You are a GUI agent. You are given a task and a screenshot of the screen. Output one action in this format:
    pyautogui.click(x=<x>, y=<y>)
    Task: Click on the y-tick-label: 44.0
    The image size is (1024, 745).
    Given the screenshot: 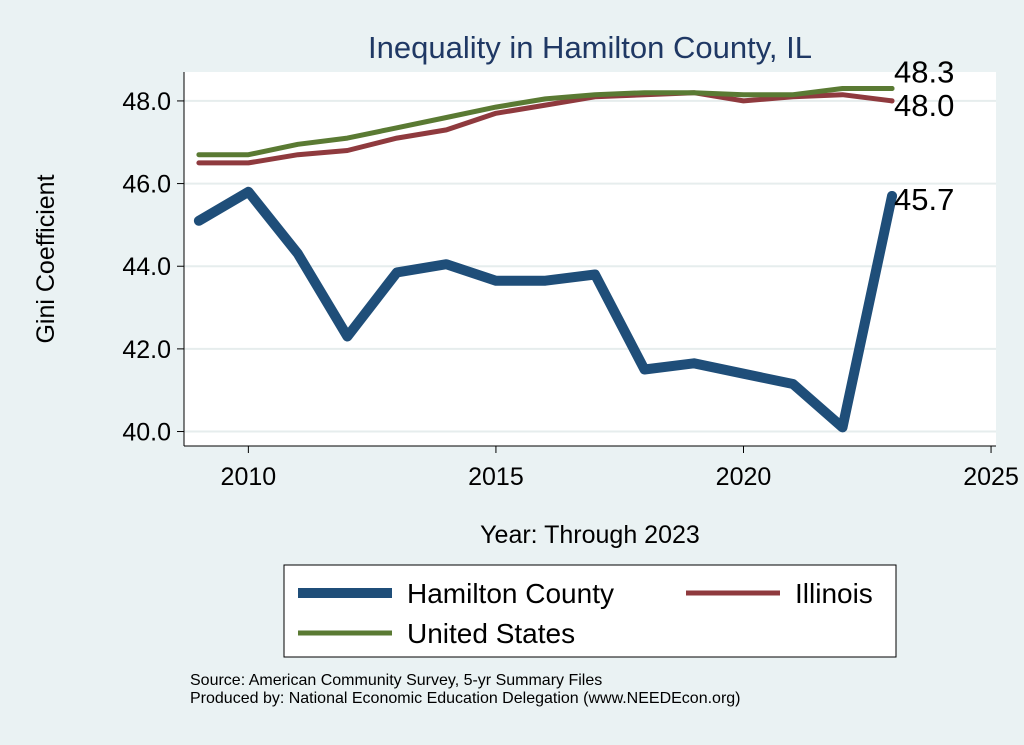 What is the action you would take?
    pyautogui.click(x=146, y=267)
    